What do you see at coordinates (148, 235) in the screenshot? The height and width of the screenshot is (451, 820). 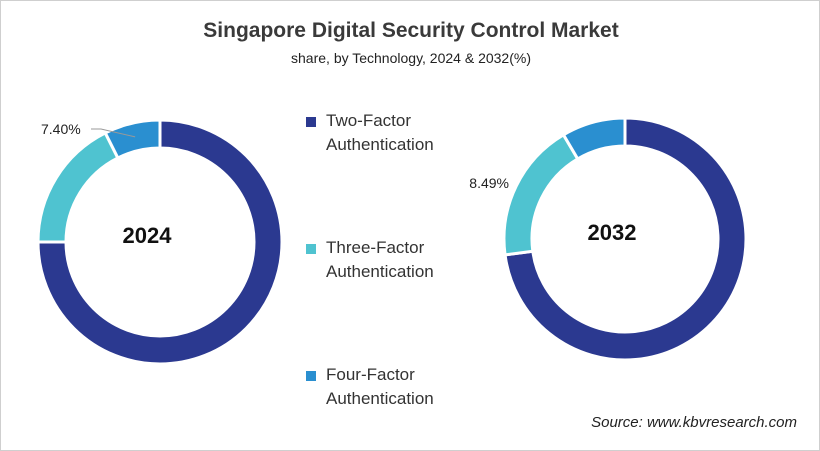 I see `center-year-label: 2024` at bounding box center [148, 235].